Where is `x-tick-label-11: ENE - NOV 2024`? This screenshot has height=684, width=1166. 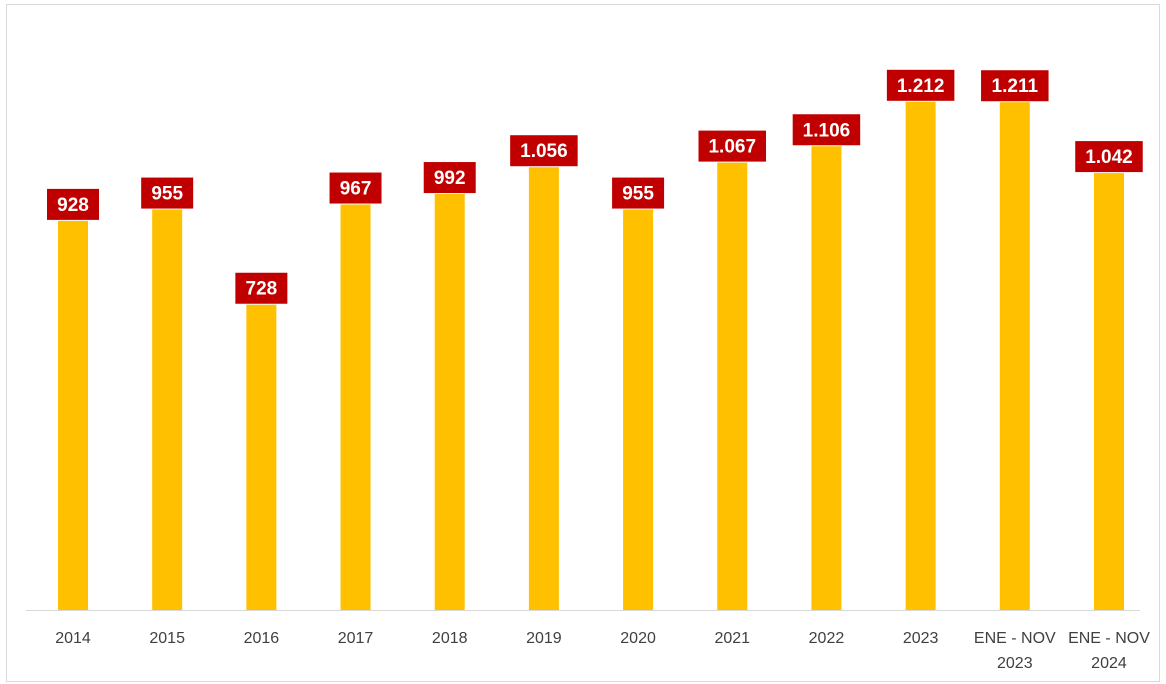 x-tick-label-11: ENE - NOV 2024 is located at coordinates (1109, 651).